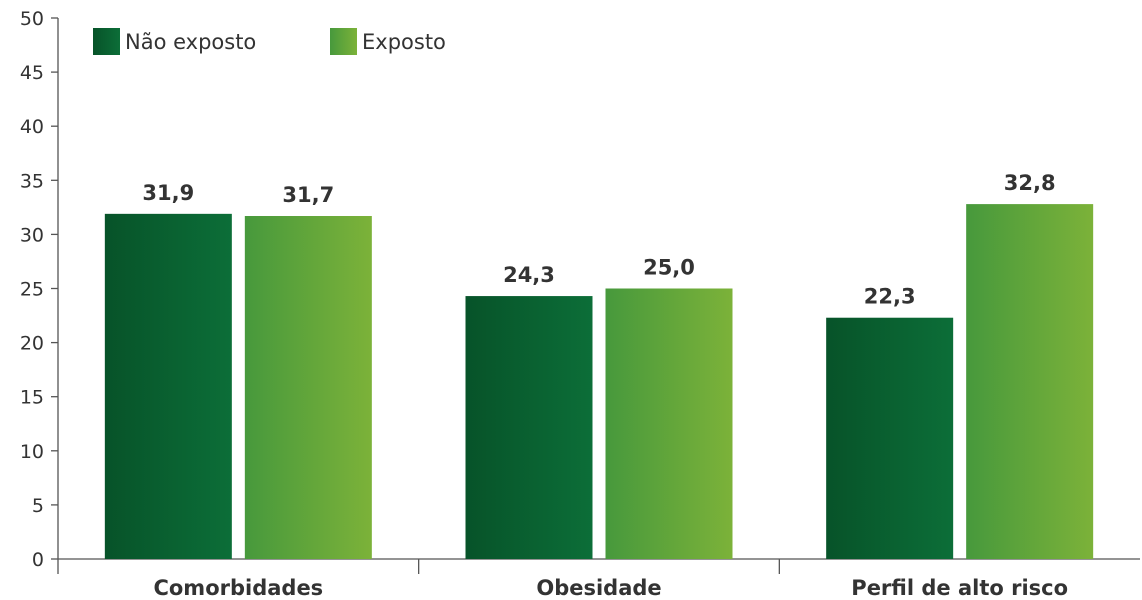 The height and width of the screenshot is (600, 1142). What do you see at coordinates (38, 560) in the screenshot?
I see `y-tick-label: 0` at bounding box center [38, 560].